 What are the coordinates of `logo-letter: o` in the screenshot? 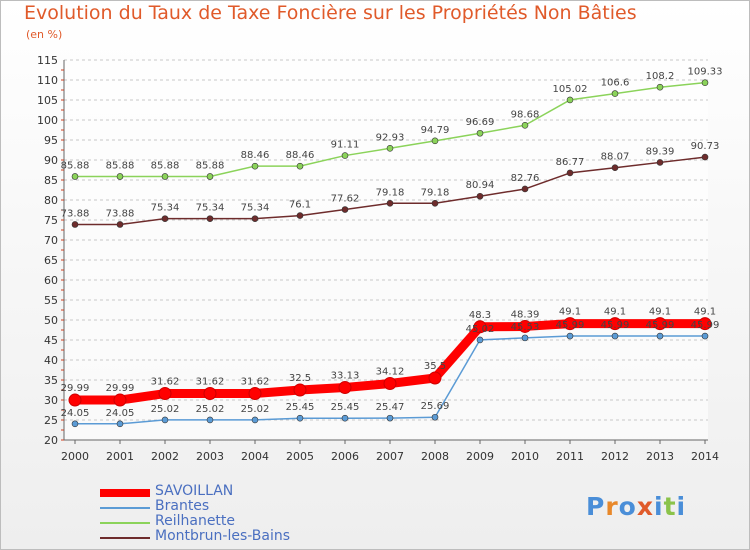 It's located at (627, 506).